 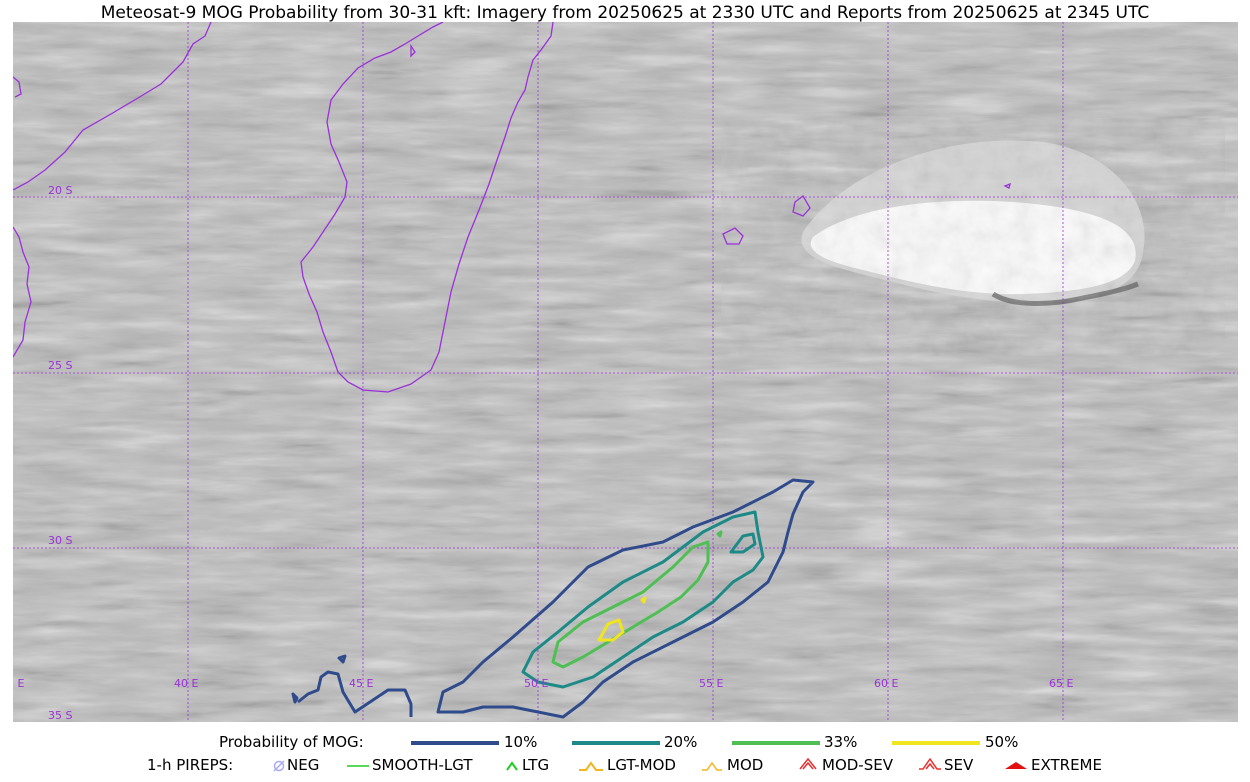 What do you see at coordinates (512, 766) in the screenshot?
I see `ltg-caret-icon` at bounding box center [512, 766].